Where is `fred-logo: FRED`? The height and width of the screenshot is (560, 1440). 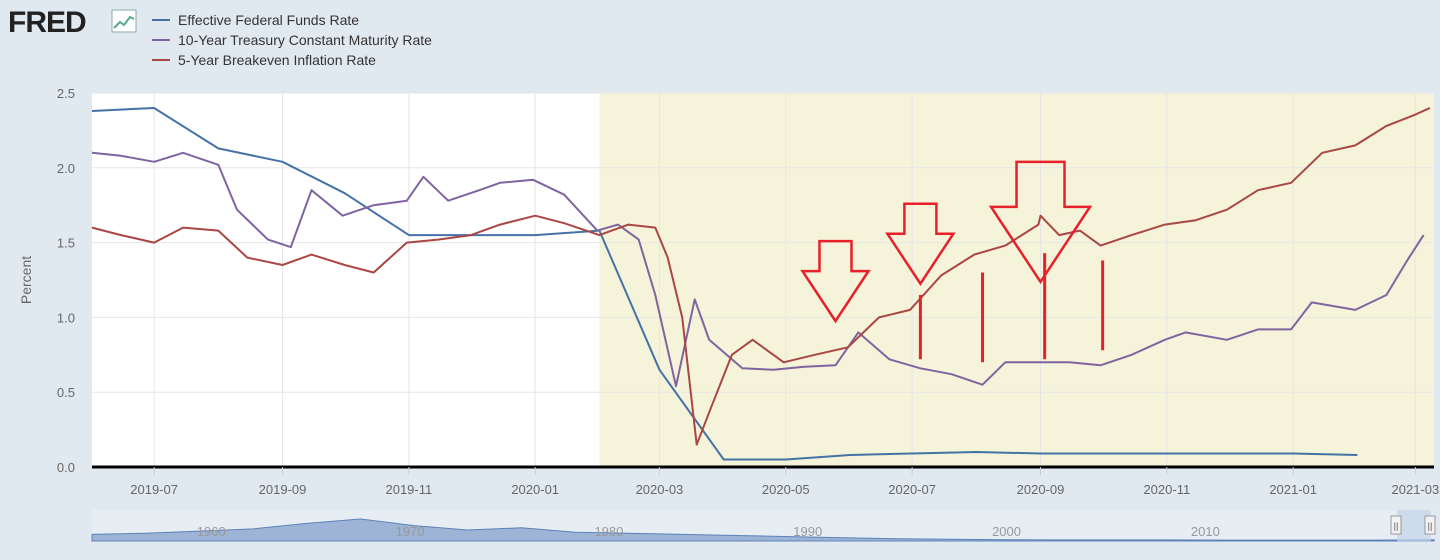 fred-logo: FRED is located at coordinates (73, 21).